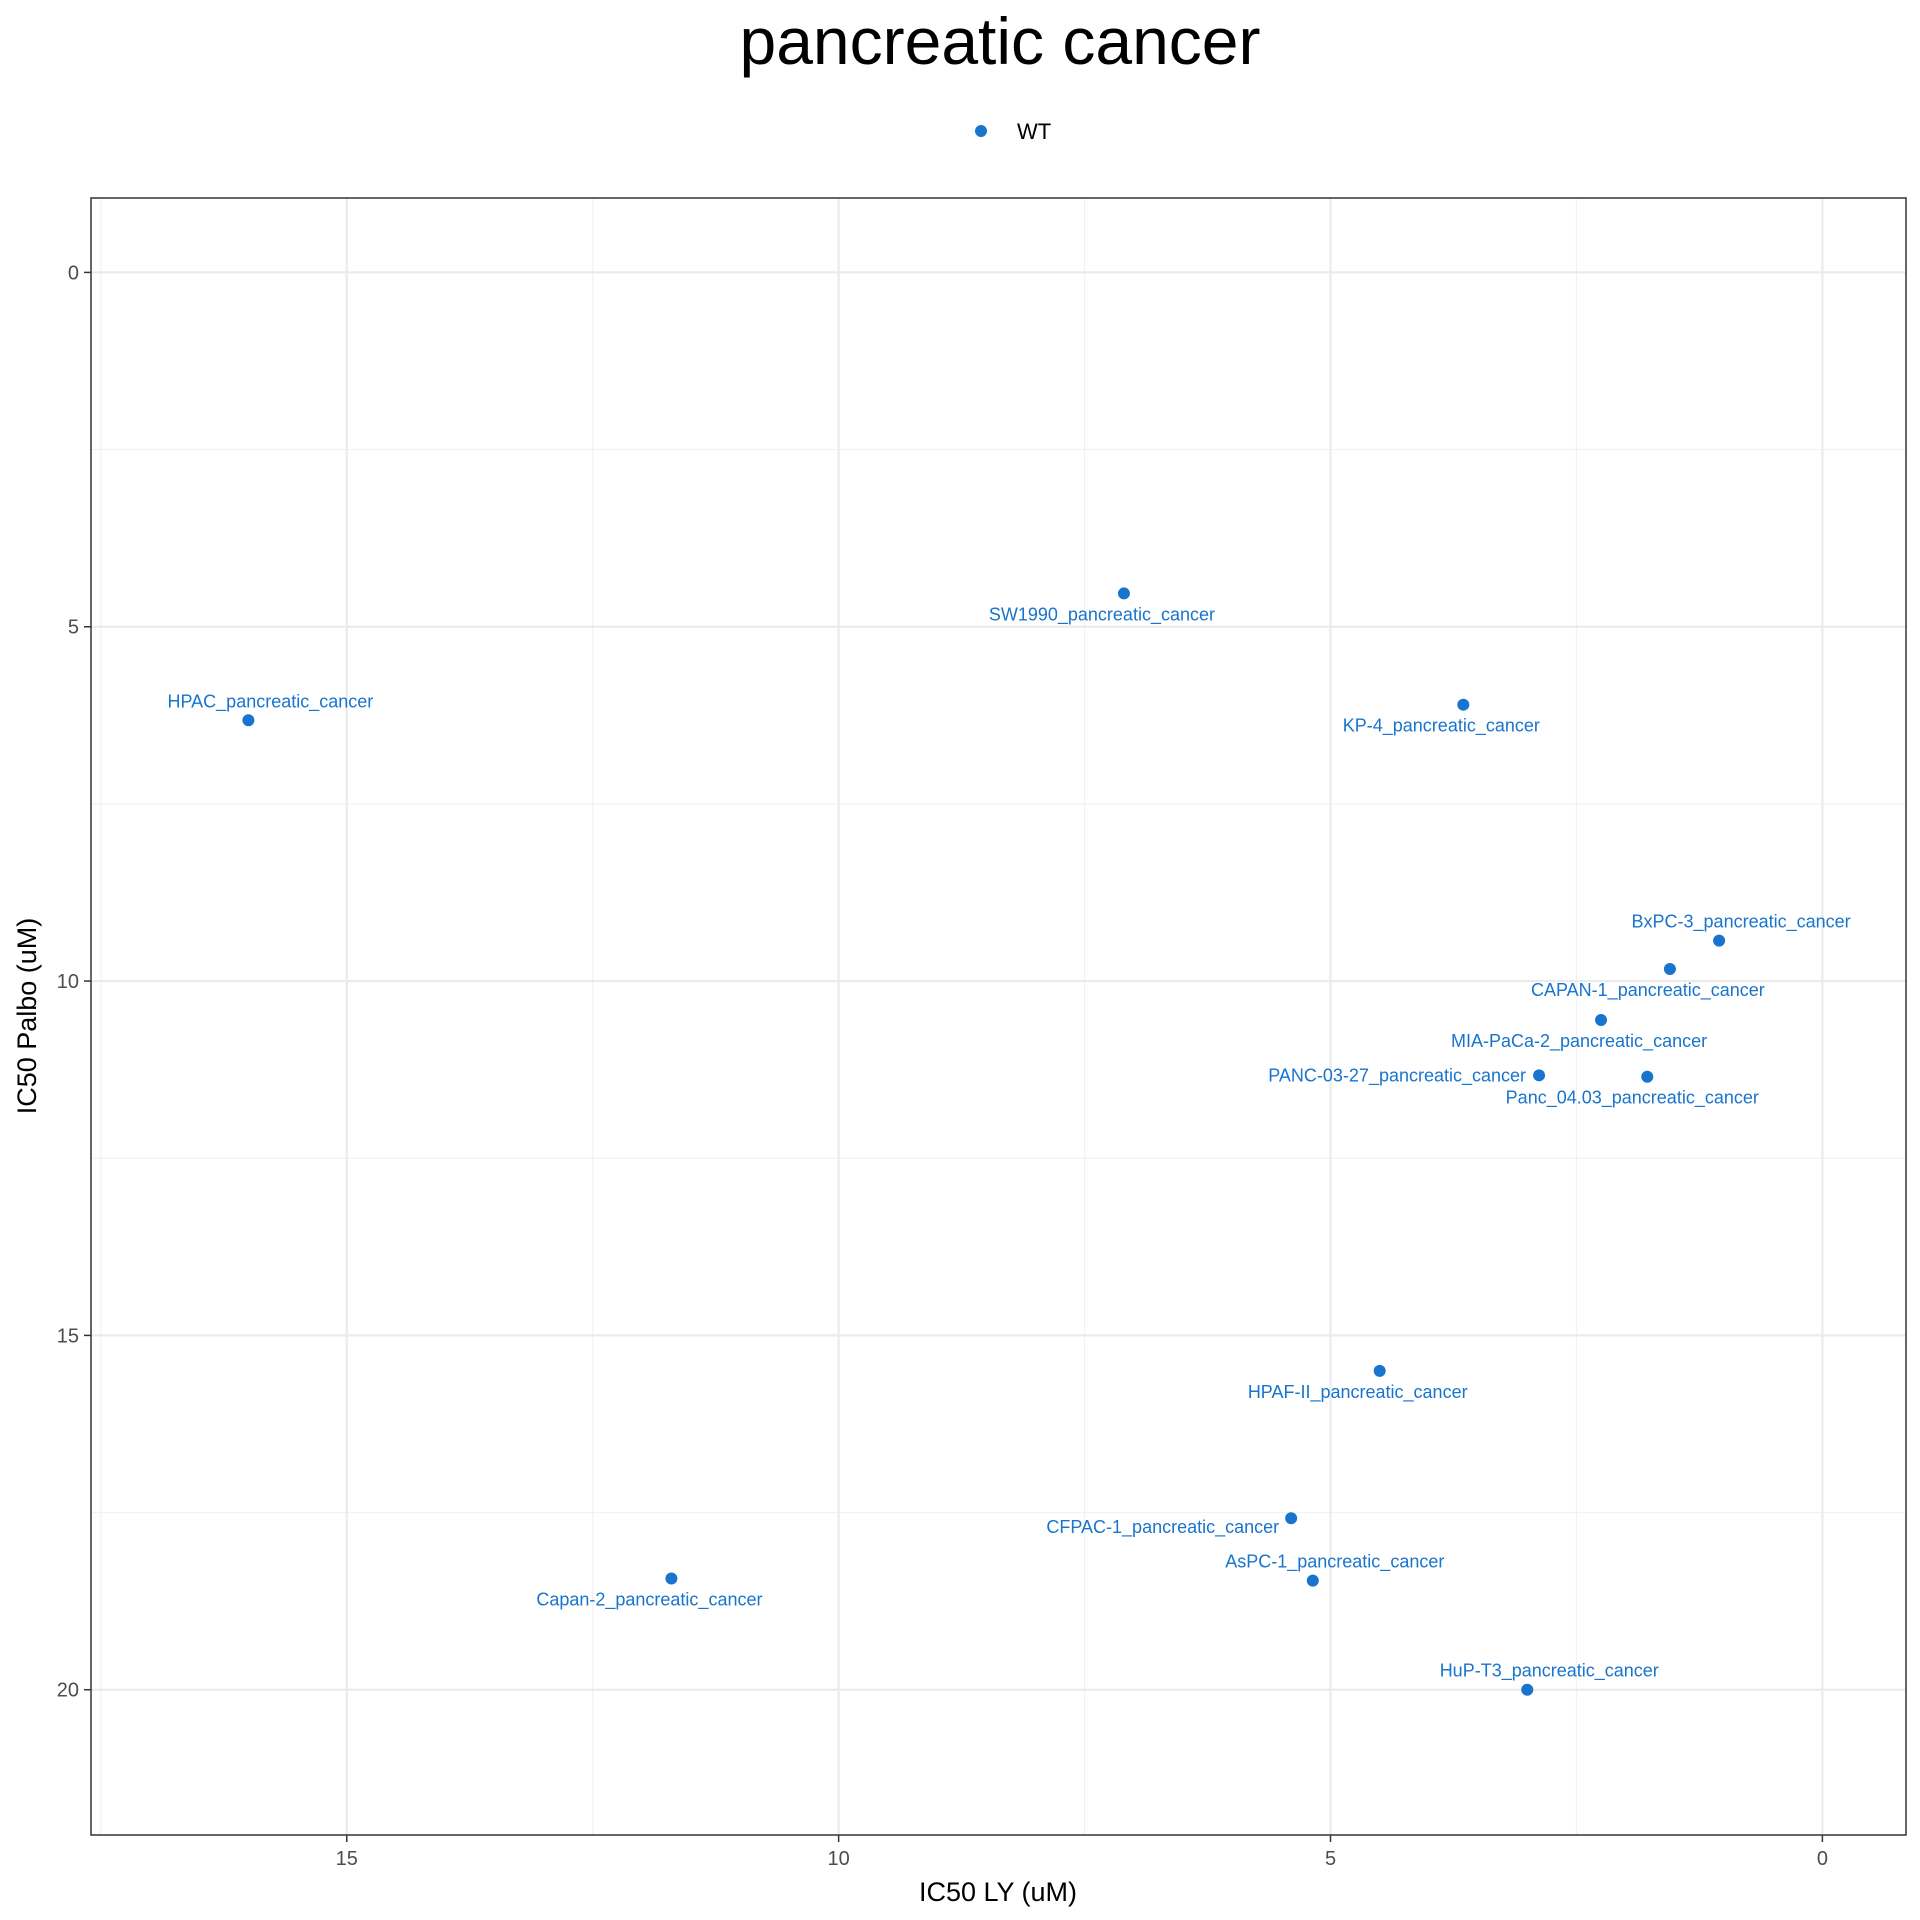  I want to click on y-tick-label: 0, so click(73, 273).